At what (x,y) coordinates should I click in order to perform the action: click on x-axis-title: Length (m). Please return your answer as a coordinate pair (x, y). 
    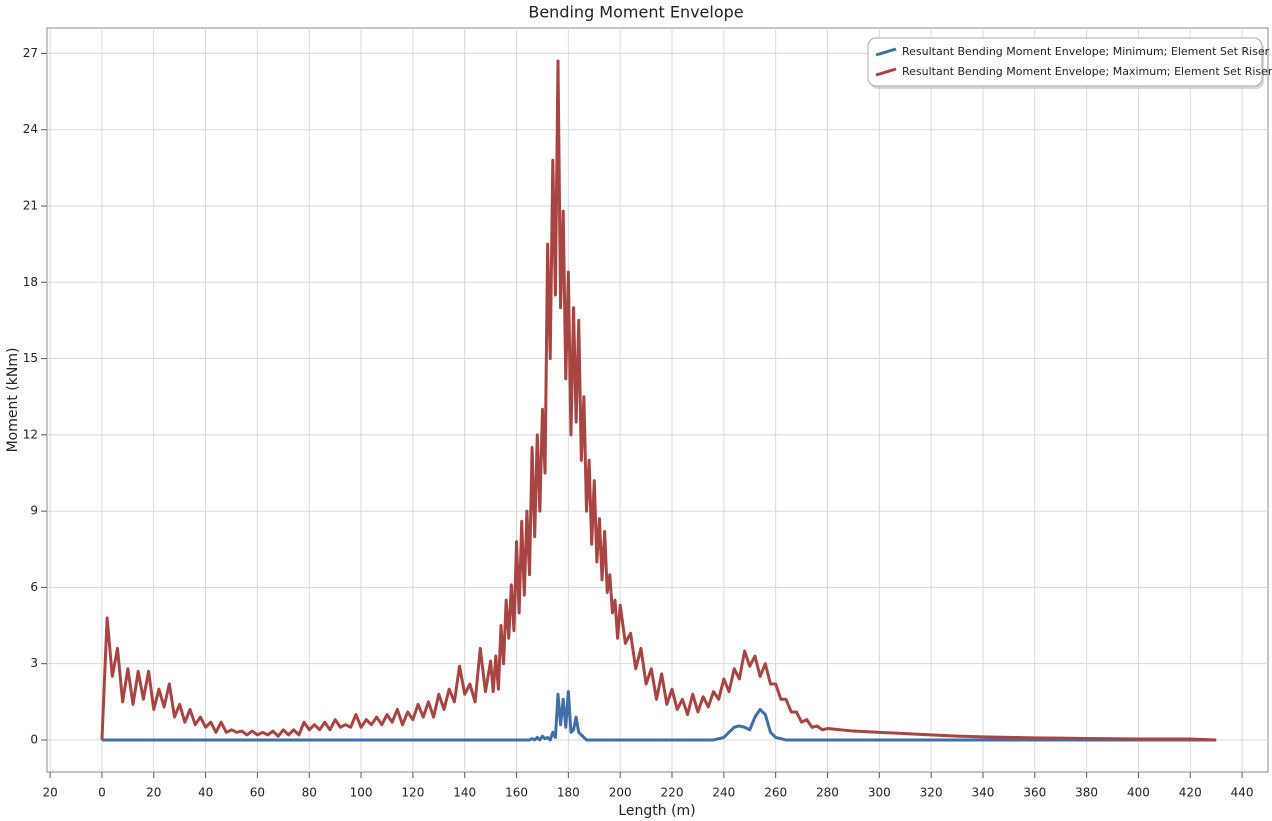
    Looking at the image, I should click on (656, 811).